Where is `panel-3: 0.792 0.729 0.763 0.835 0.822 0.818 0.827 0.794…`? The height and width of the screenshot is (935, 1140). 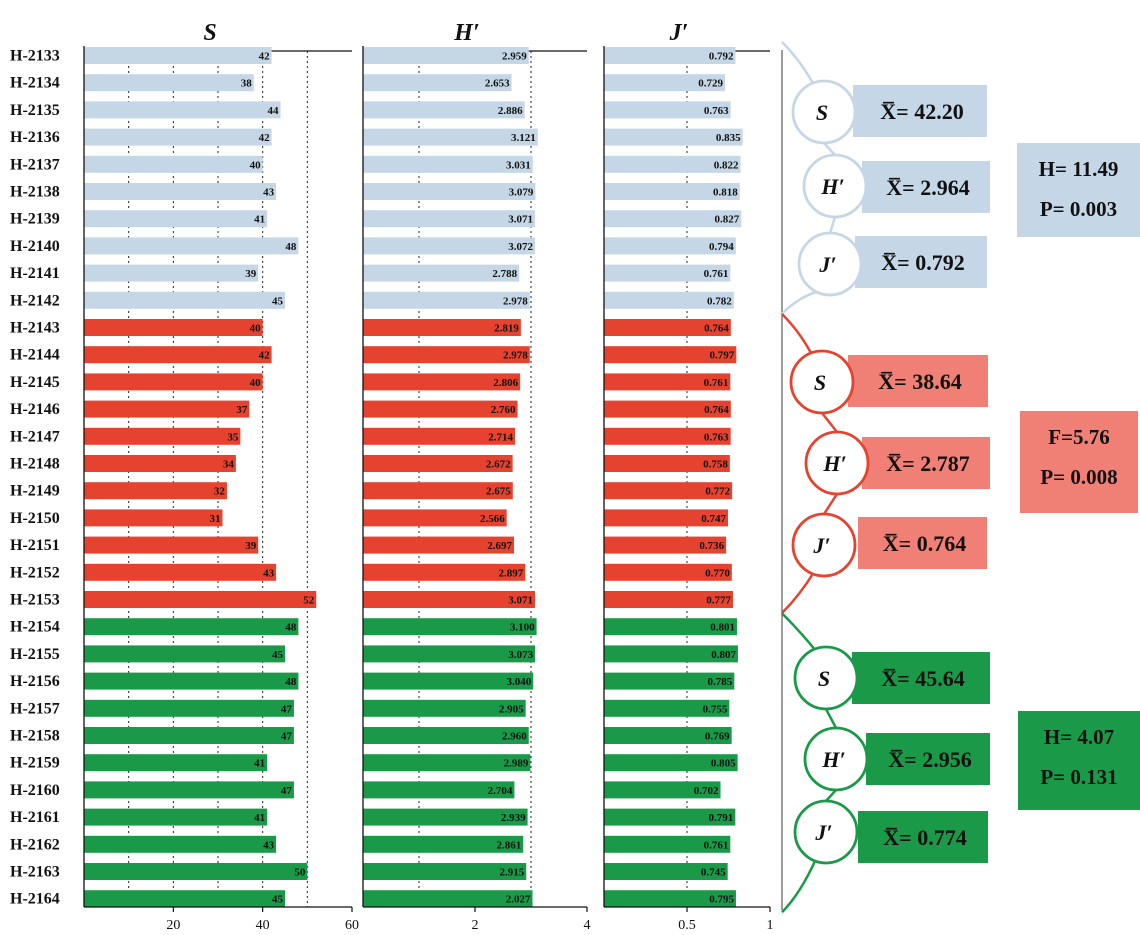 panel-3: 0.792 0.729 0.763 0.835 0.822 0.818 0.827 0.794… is located at coordinates (688, 476).